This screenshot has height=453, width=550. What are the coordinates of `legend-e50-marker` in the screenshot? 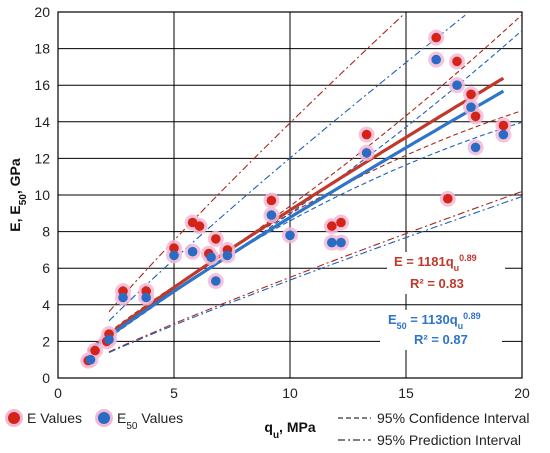 It's located at (104, 418).